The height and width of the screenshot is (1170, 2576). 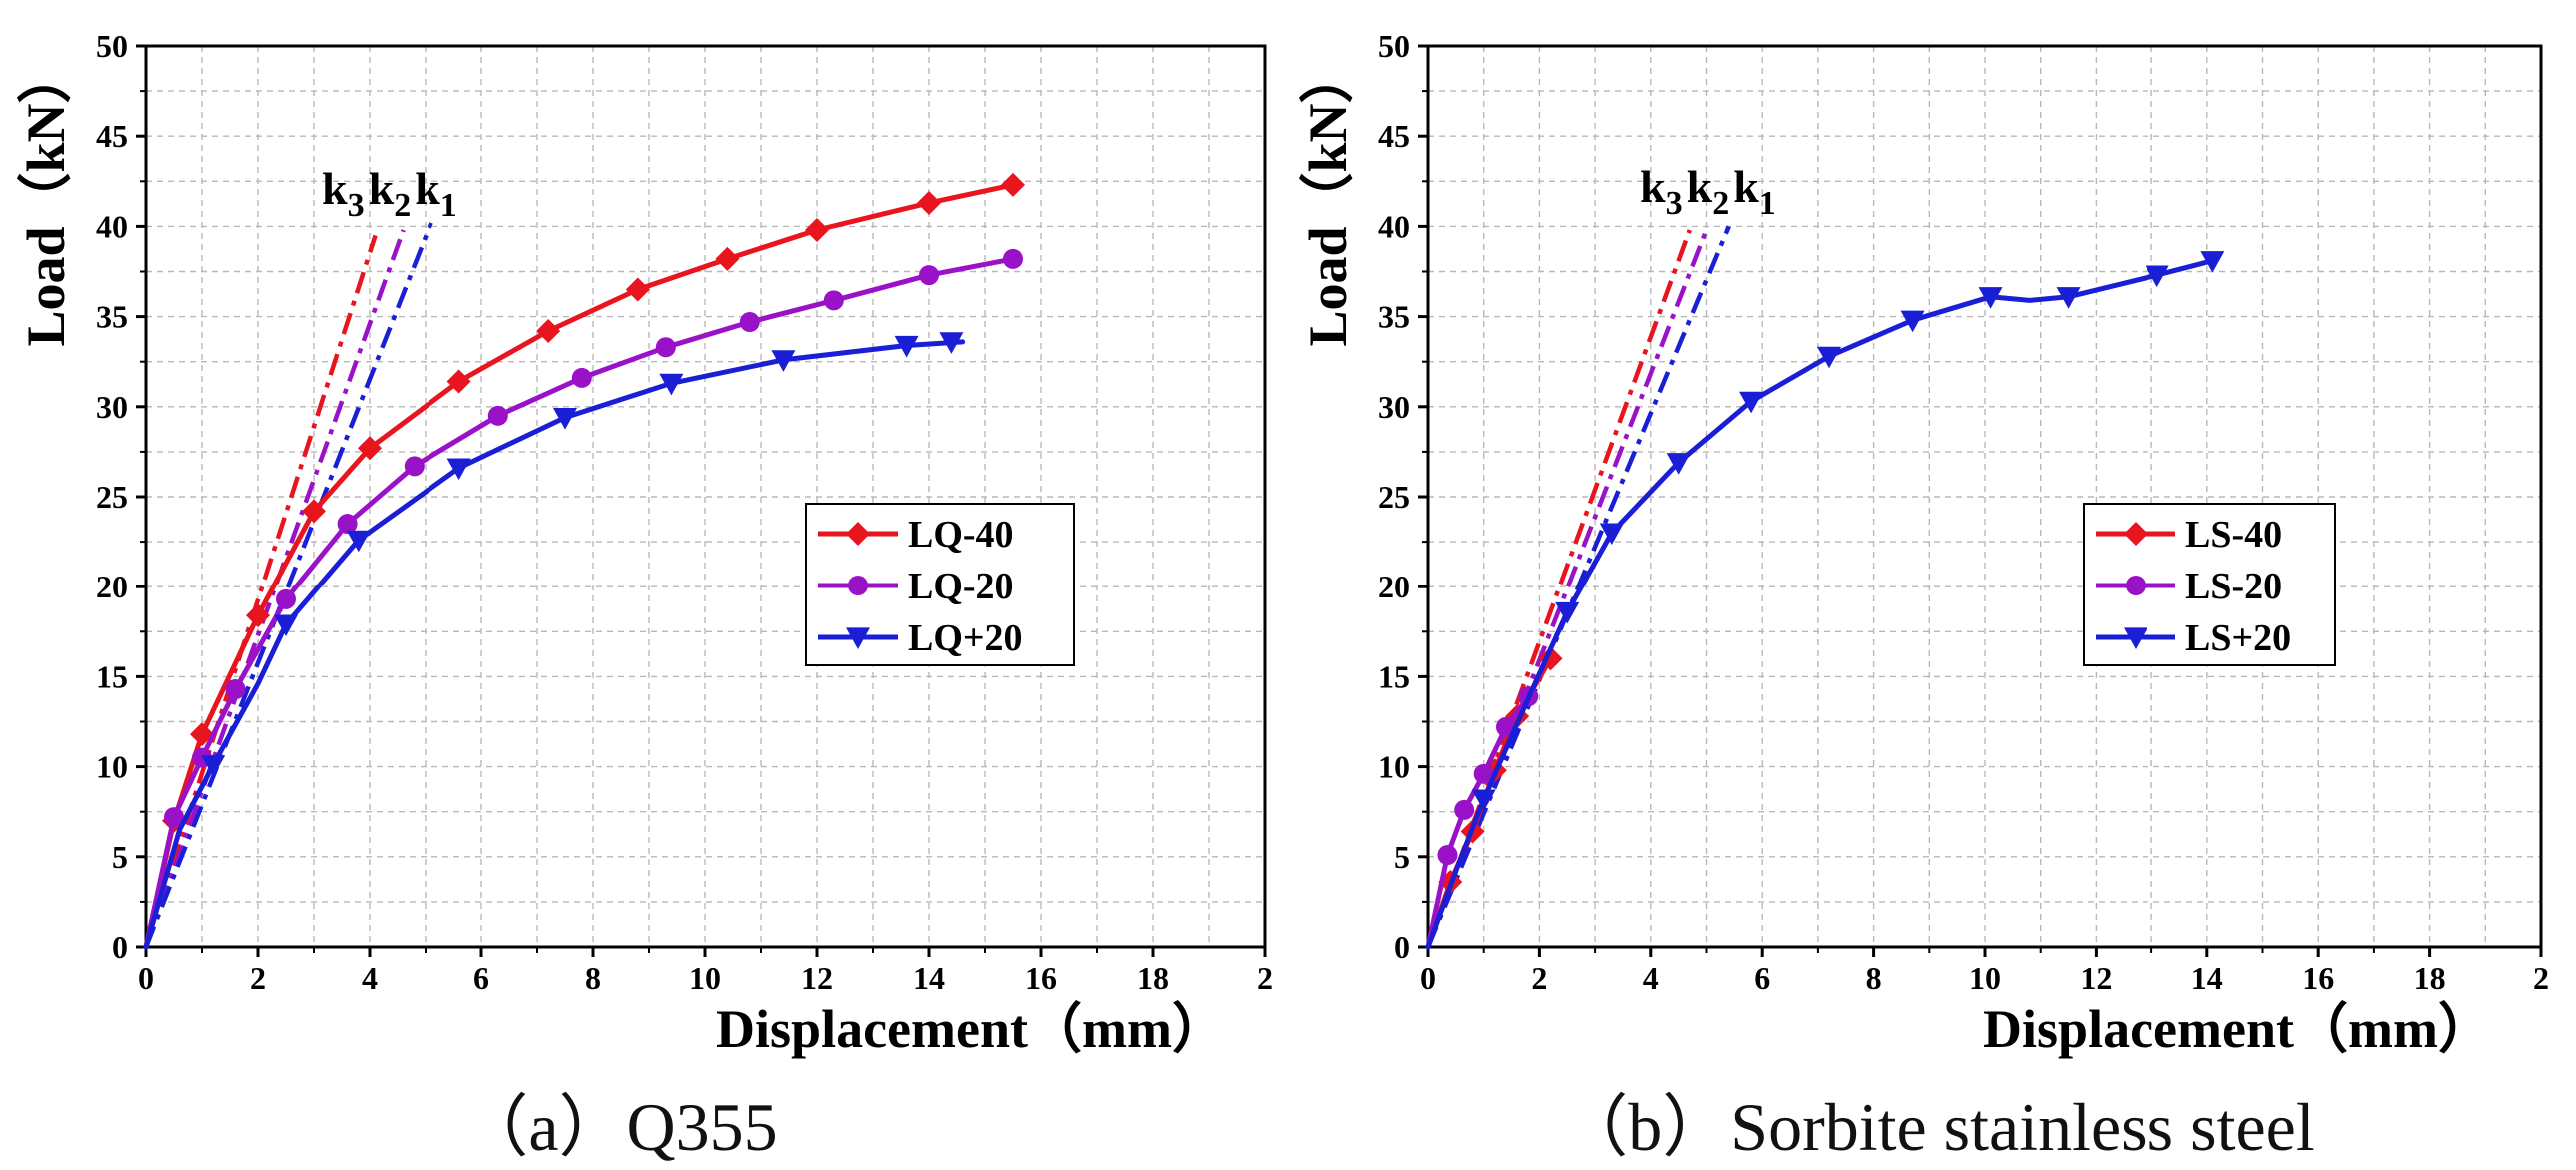 I want to click on chart-b-x-axis-label: Displacement（mm）, so click(x=2238, y=1029).